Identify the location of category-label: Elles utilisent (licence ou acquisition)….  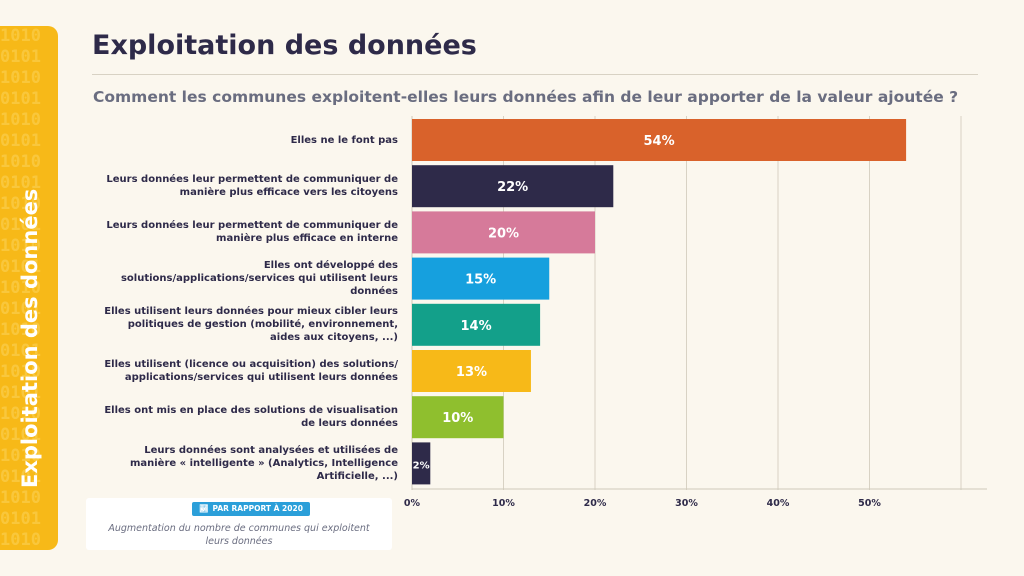
(251, 371).